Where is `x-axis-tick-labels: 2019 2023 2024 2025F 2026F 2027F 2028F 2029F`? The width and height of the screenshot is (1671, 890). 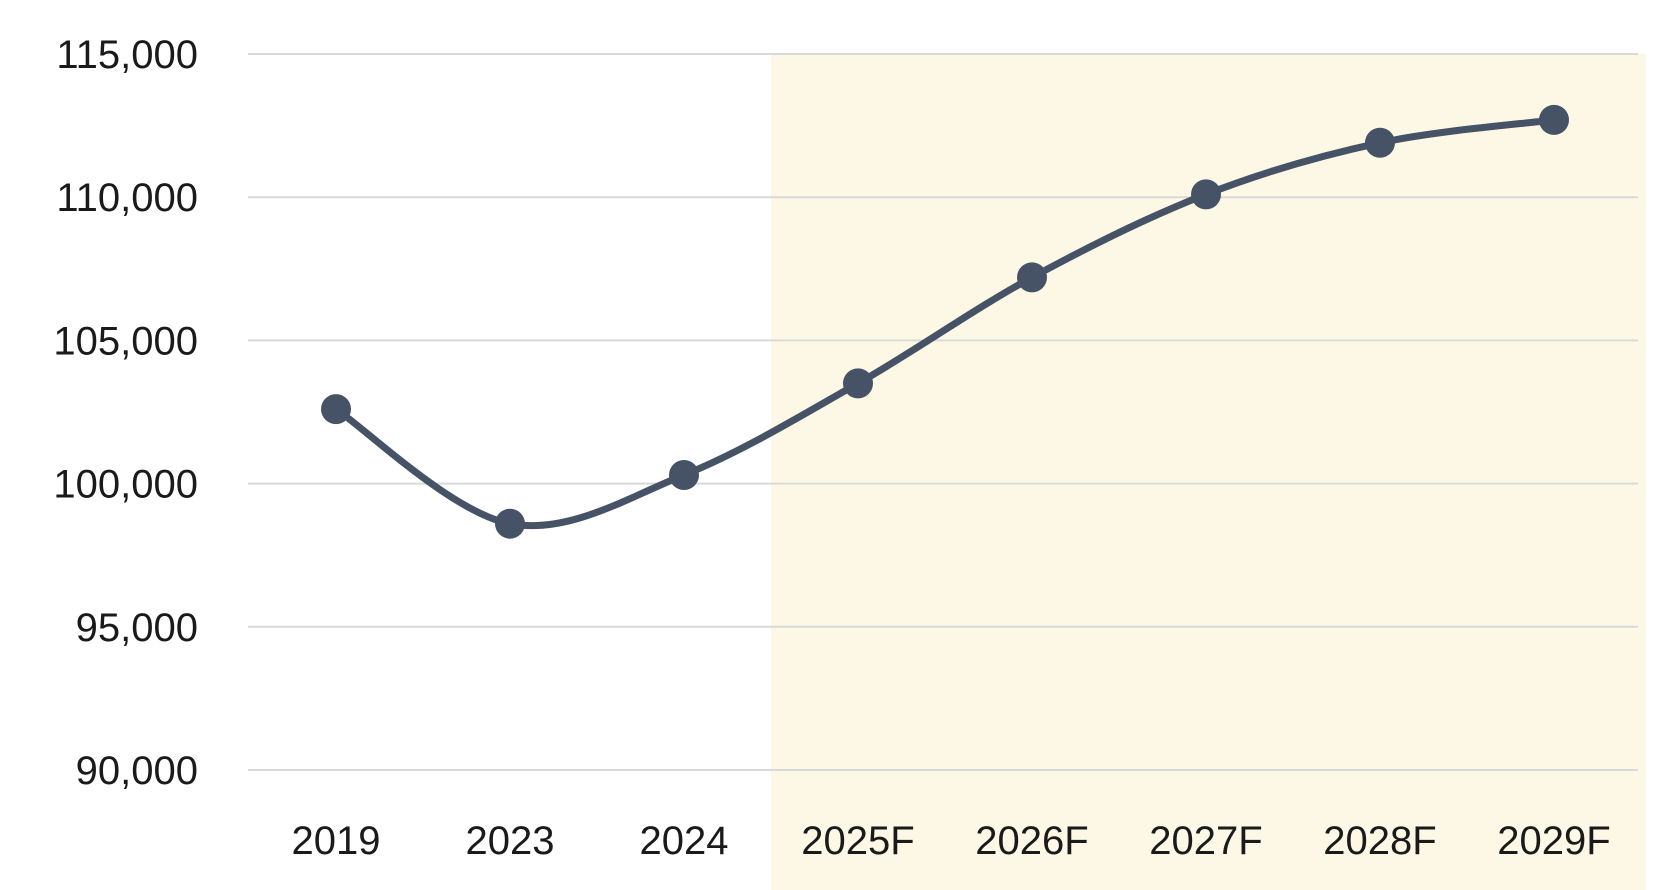 x-axis-tick-labels: 2019 2023 2024 2025F 2026F 2027F 2028F 2029F is located at coordinates (951, 841).